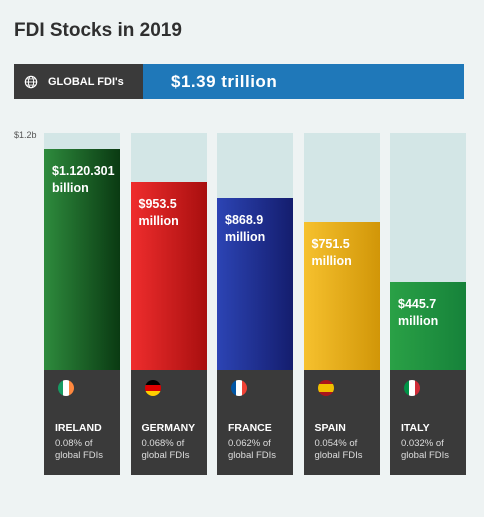 This screenshot has height=517, width=484. I want to click on fdi-share-line: 0.062% of, so click(249, 443).